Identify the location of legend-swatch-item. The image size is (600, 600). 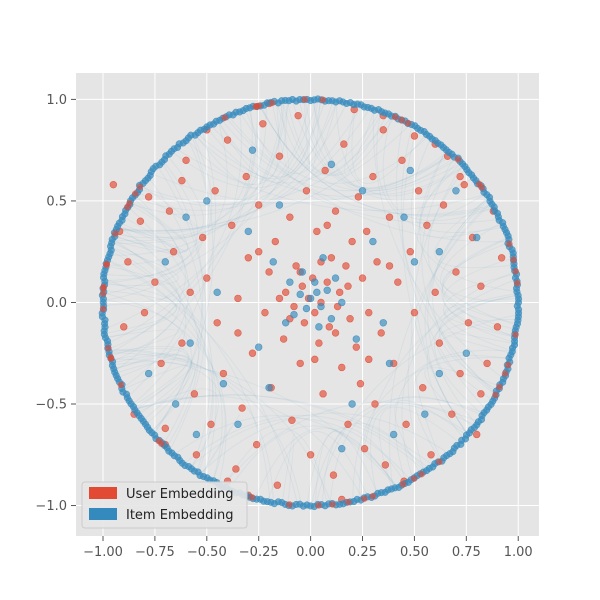
(103, 514).